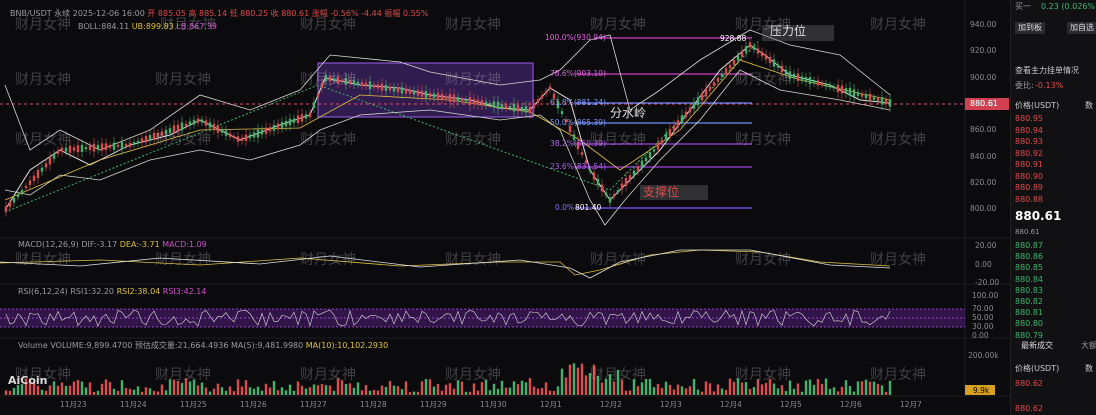  Describe the element at coordinates (108, 13) in the screenshot. I see `time: 2025-12-06 16:00` at that location.